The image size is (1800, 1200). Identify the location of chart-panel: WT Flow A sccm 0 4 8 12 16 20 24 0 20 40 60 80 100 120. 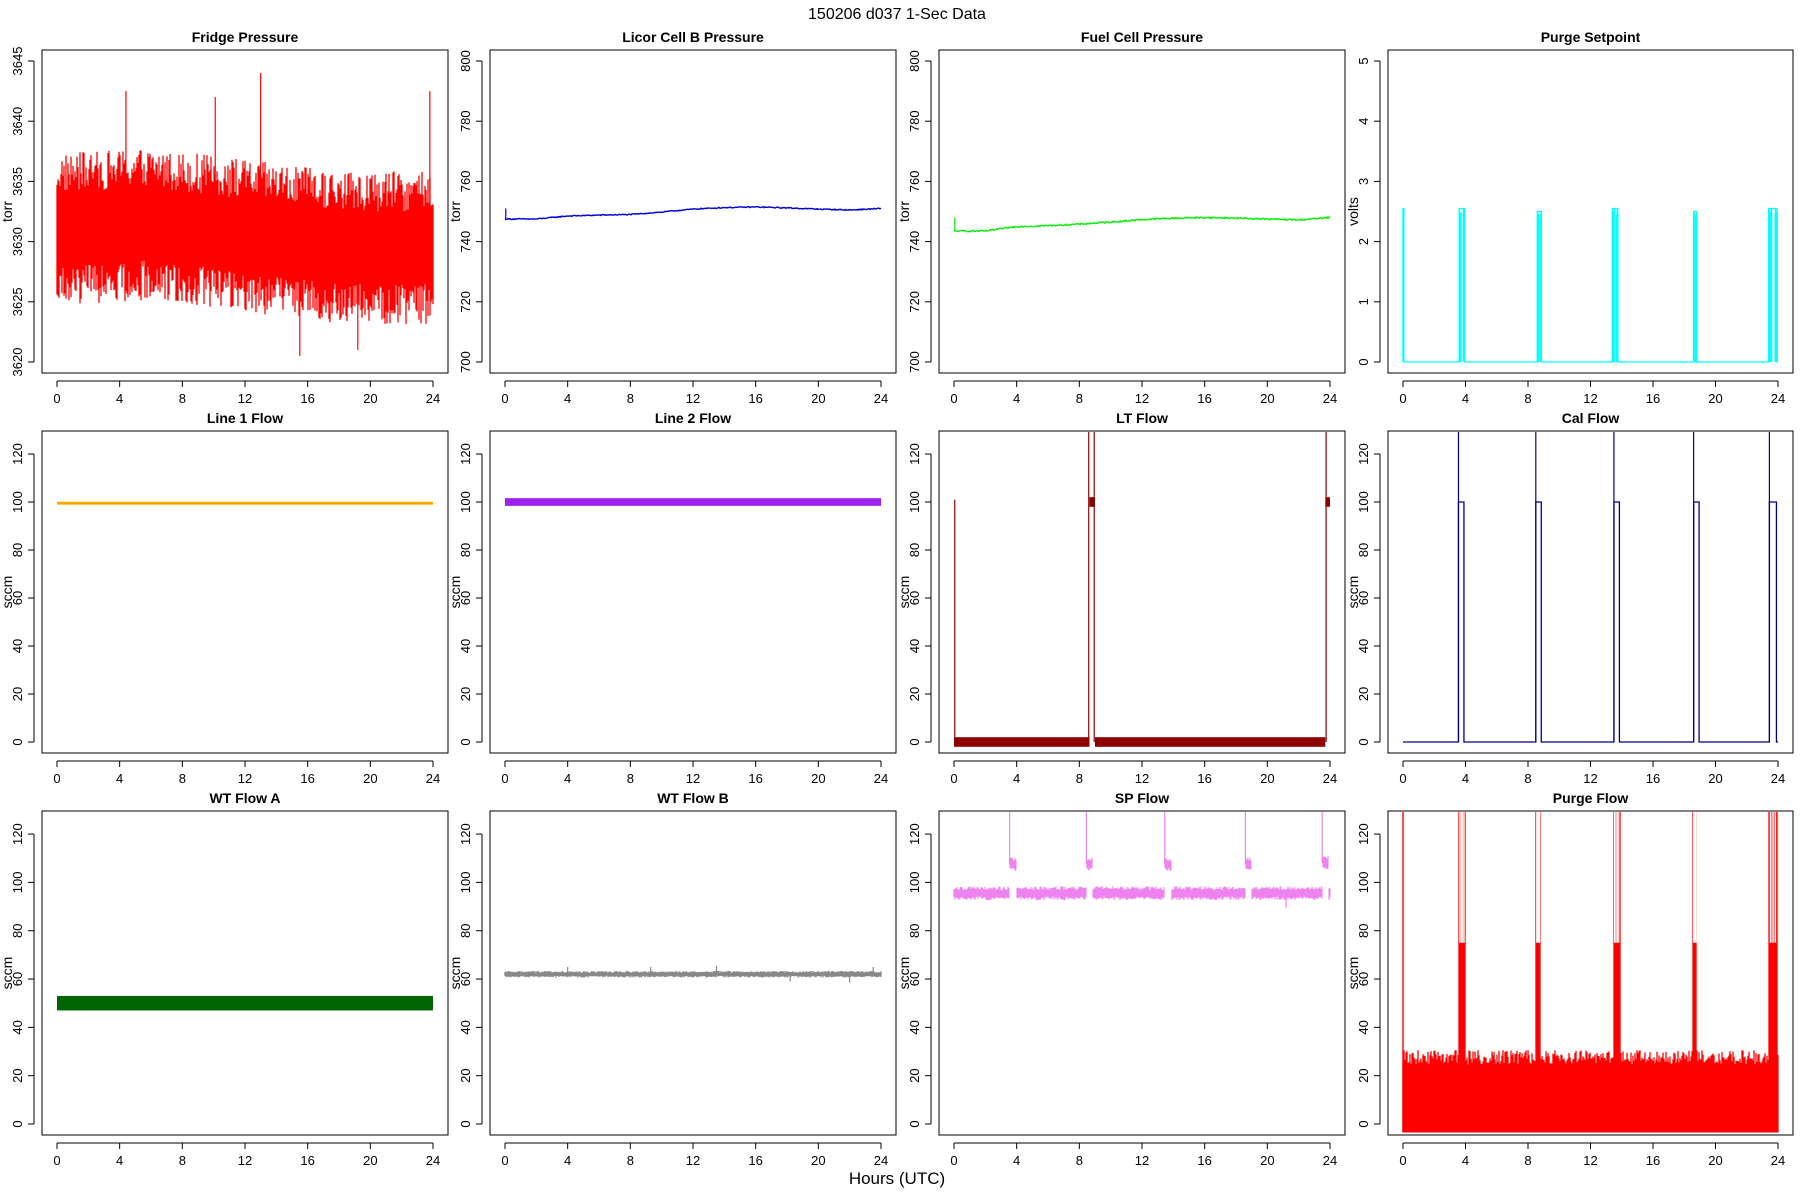
(224, 979).